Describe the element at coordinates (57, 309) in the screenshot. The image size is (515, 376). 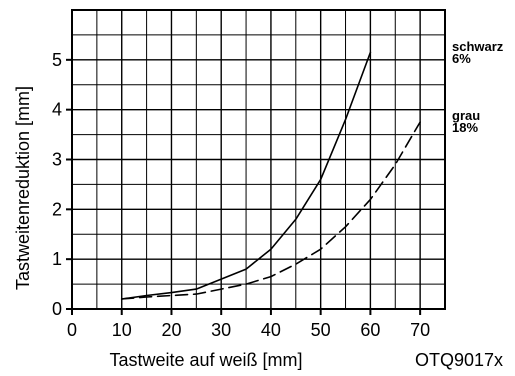
I see `y-tick-label: 0` at that location.